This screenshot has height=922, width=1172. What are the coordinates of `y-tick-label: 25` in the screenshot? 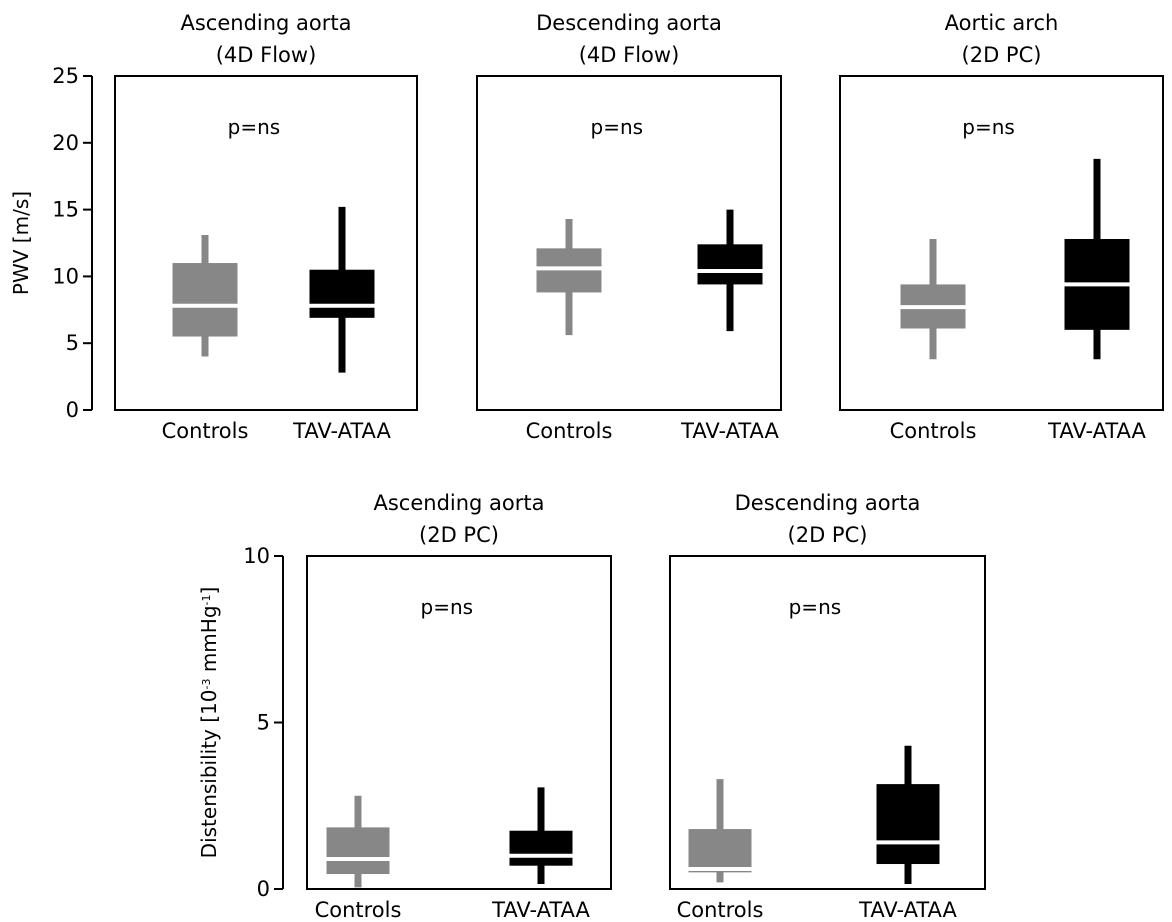 It's located at (65, 76).